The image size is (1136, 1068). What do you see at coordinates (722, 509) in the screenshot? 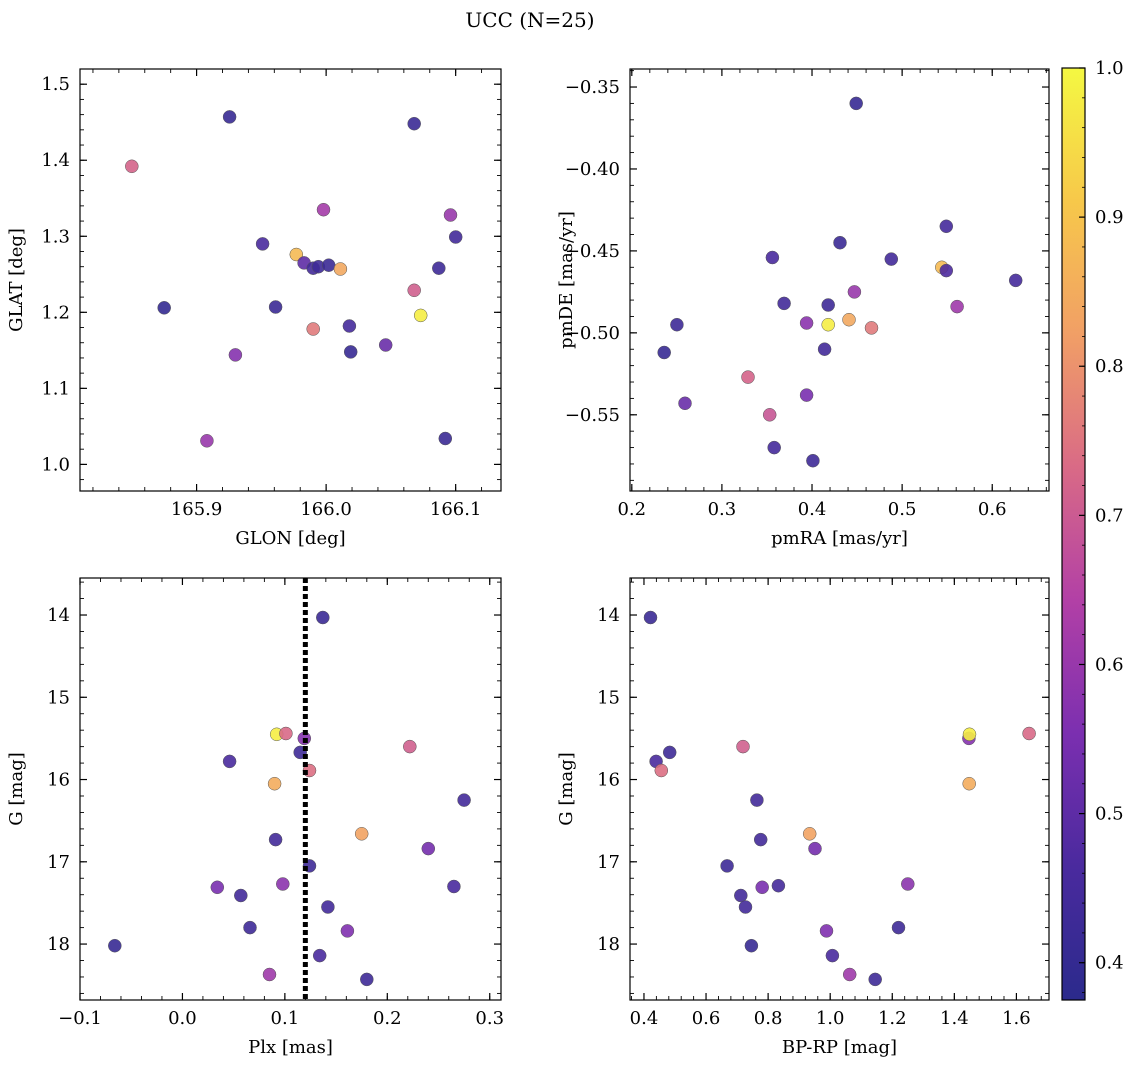
I see `x-tick-label: 0.3` at bounding box center [722, 509].